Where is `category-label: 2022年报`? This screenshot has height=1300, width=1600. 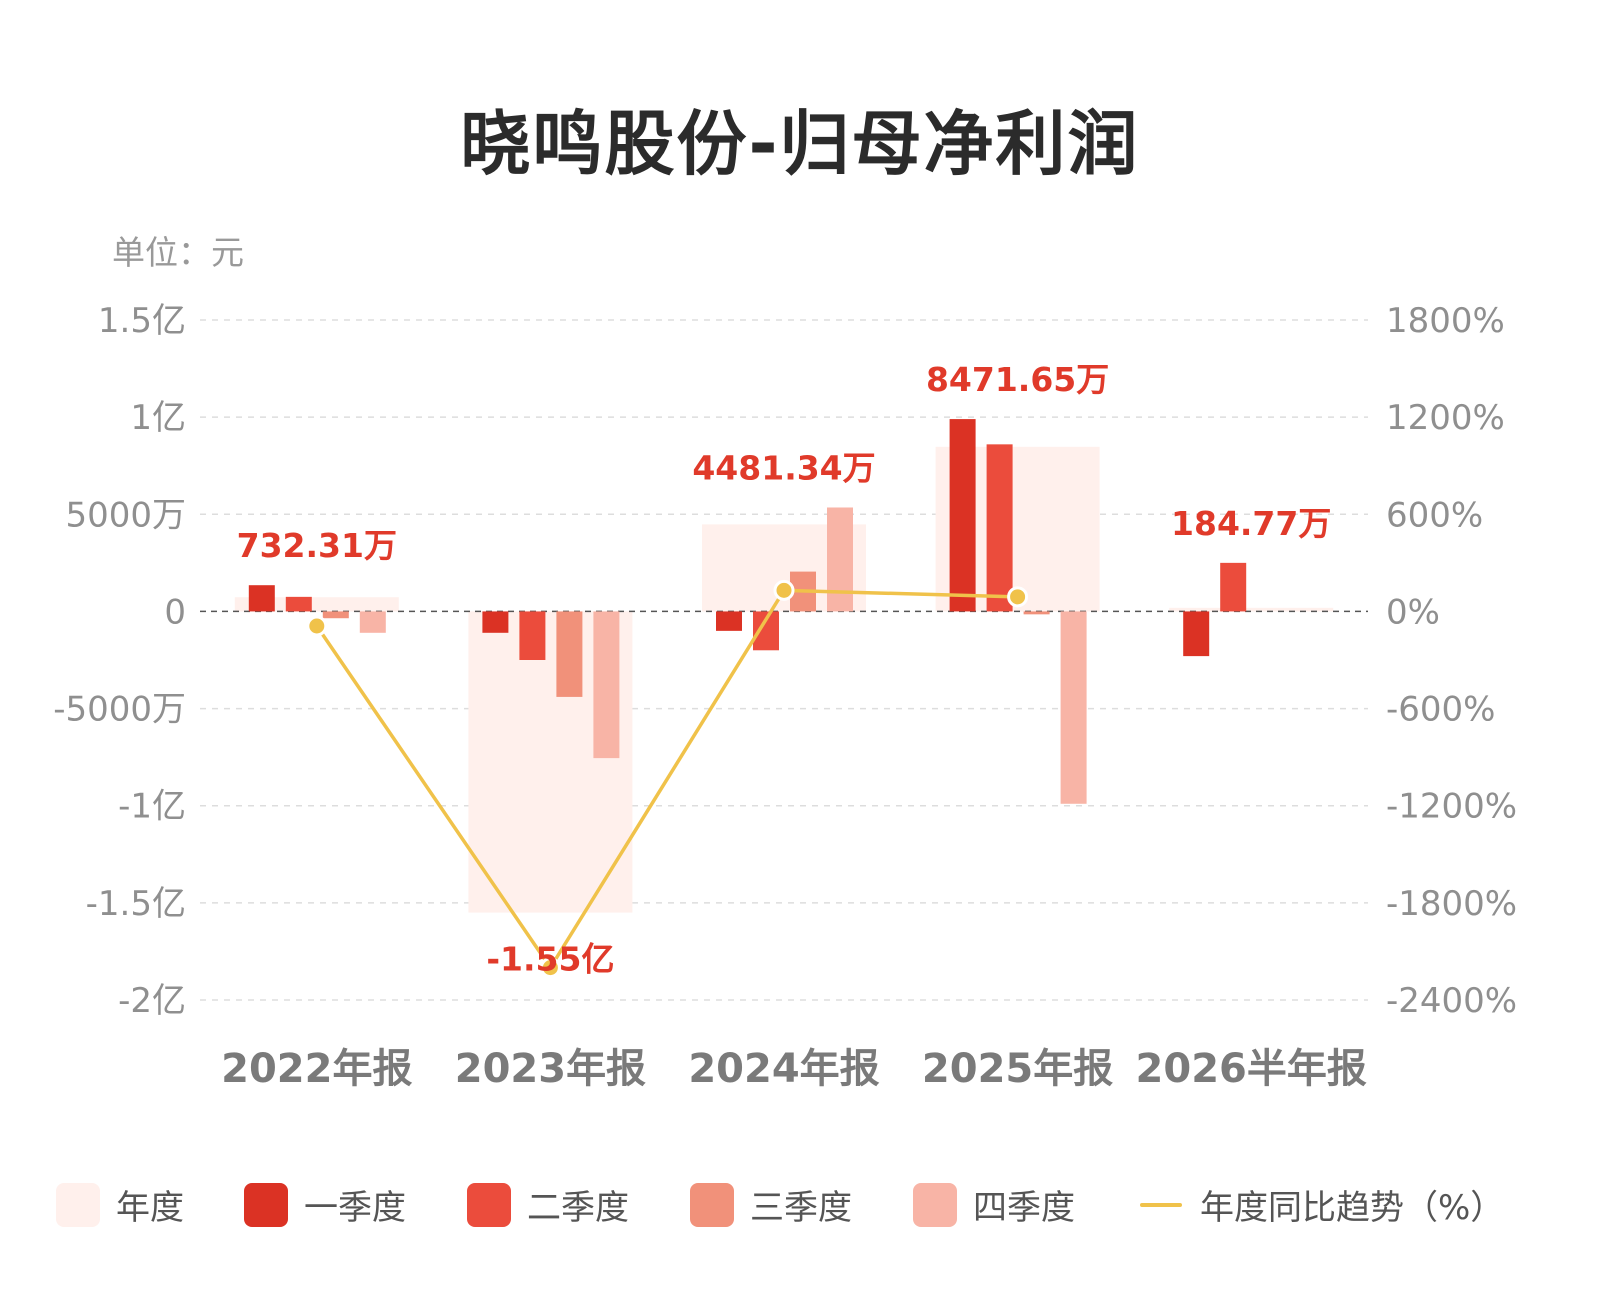
category-label: 2022年报 is located at coordinates (316, 1069).